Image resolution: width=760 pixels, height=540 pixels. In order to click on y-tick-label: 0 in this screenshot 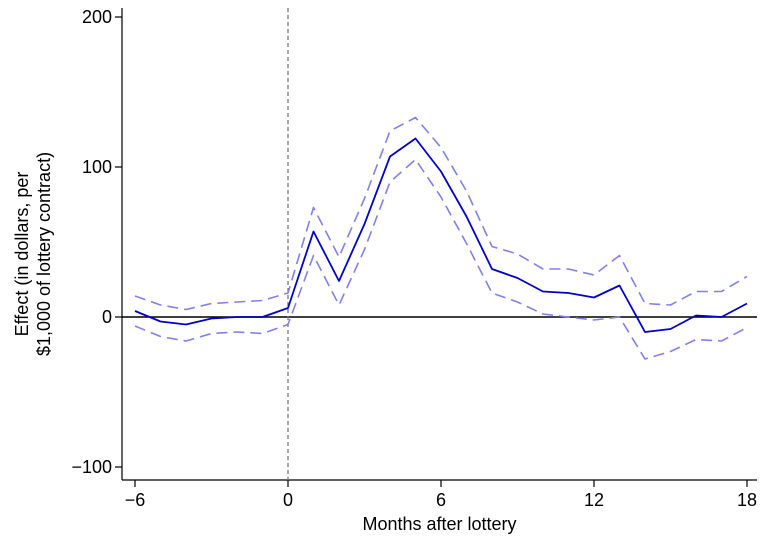, I will do `click(107, 317)`.